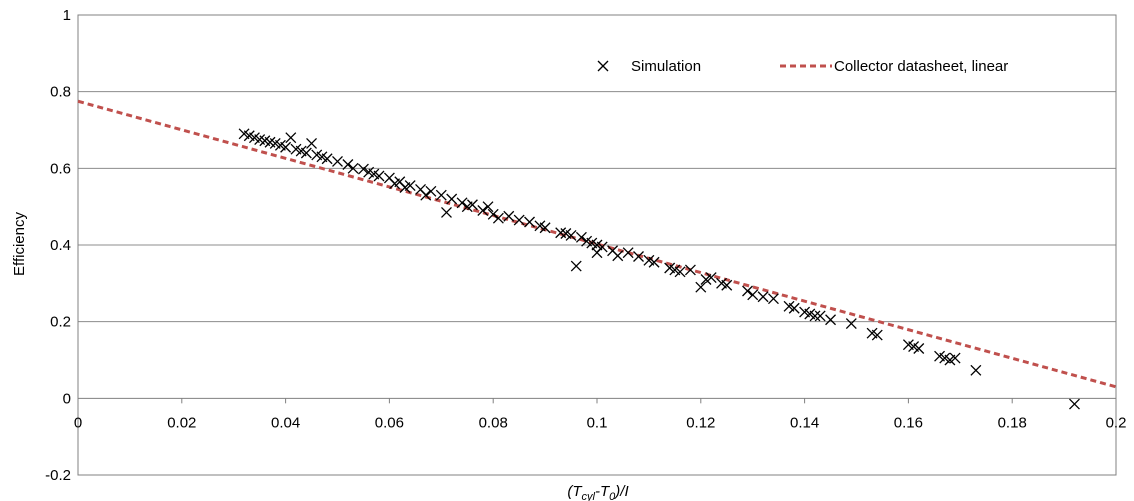 This screenshot has width=1134, height=501. What do you see at coordinates (603, 66) in the screenshot?
I see `legend-marker-simulation` at bounding box center [603, 66].